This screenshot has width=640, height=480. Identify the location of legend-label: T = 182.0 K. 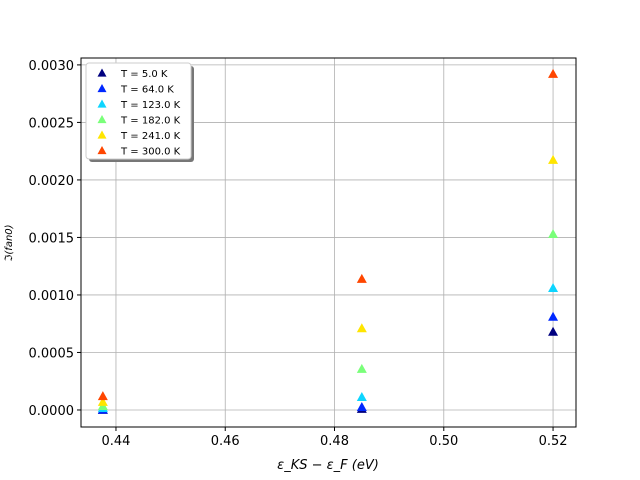
(150, 121).